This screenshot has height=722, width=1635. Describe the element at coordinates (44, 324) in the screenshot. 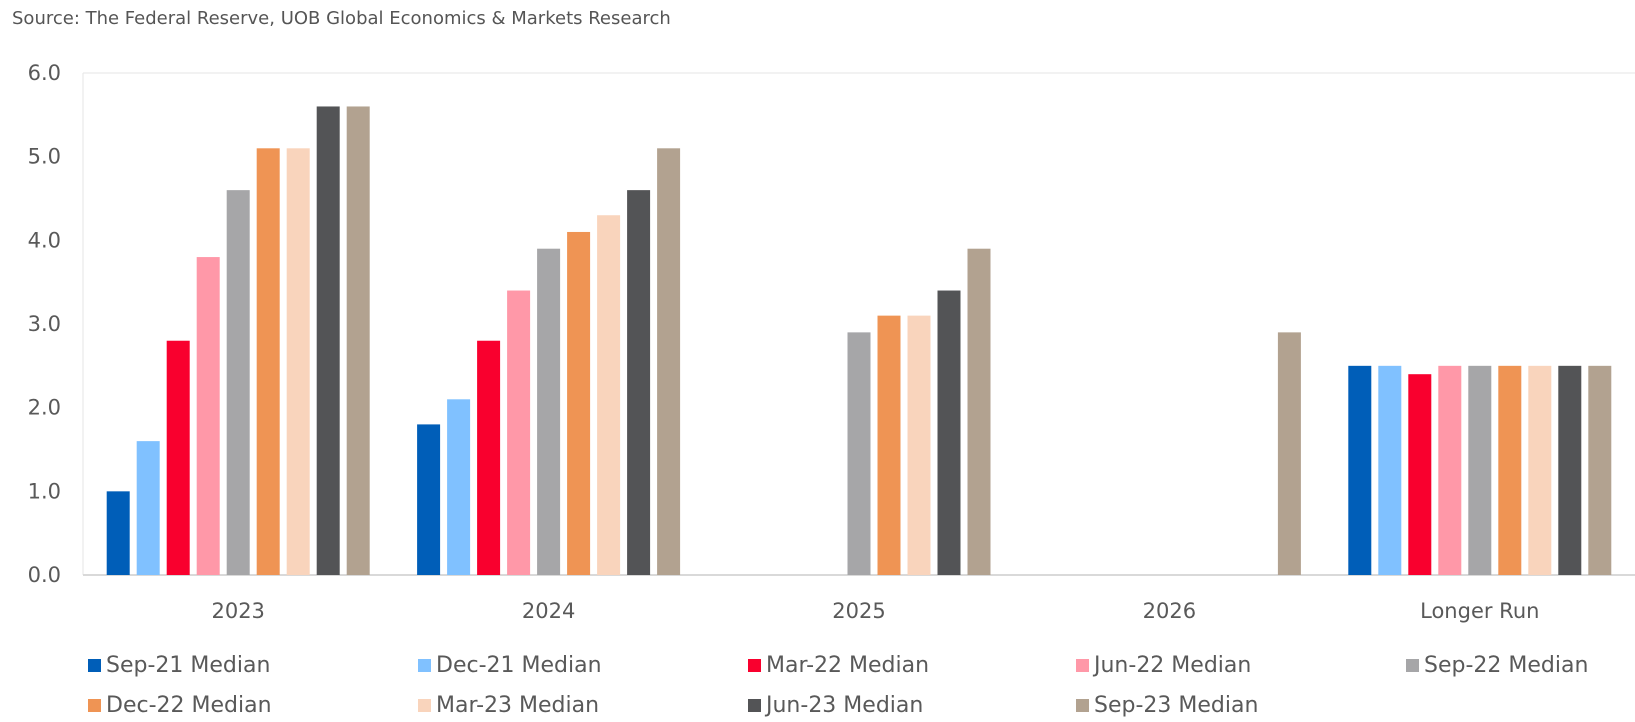

I see `y-tick-label: 3.0` at that location.